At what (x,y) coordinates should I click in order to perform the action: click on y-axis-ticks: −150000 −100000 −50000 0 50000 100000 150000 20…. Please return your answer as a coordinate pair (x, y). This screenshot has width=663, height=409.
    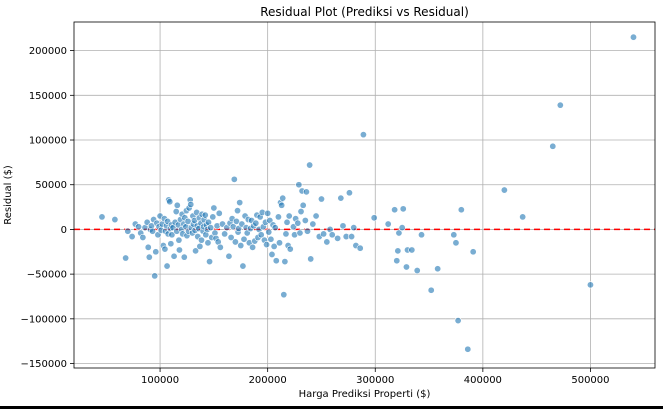
    Looking at the image, I should click on (47, 208).